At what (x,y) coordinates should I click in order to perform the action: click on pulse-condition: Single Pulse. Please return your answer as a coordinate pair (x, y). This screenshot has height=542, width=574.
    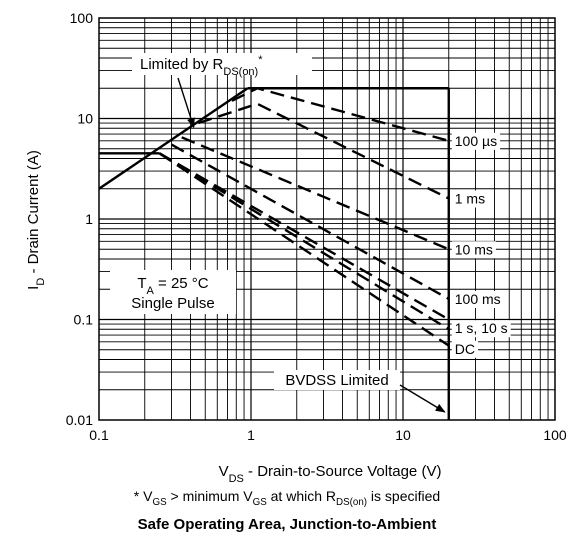
    Looking at the image, I should click on (172, 303).